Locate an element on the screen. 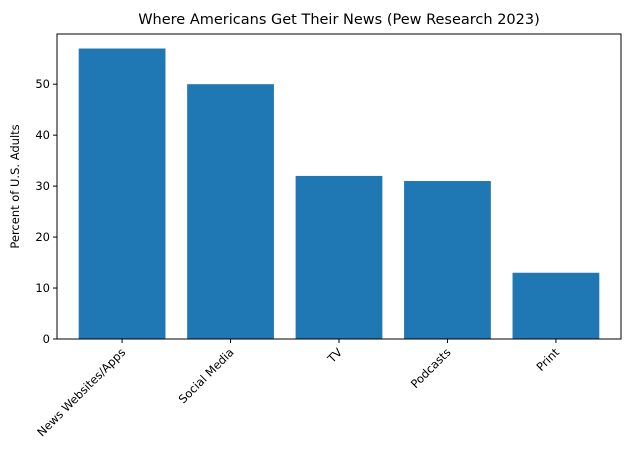  bar-news-websites-apps is located at coordinates (122, 194).